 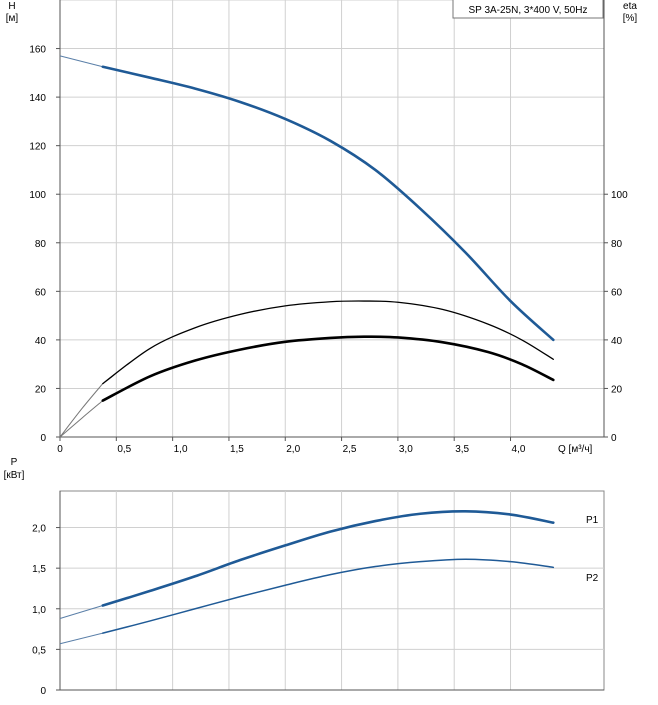 I want to click on eta-upper-curve, so click(x=328, y=342).